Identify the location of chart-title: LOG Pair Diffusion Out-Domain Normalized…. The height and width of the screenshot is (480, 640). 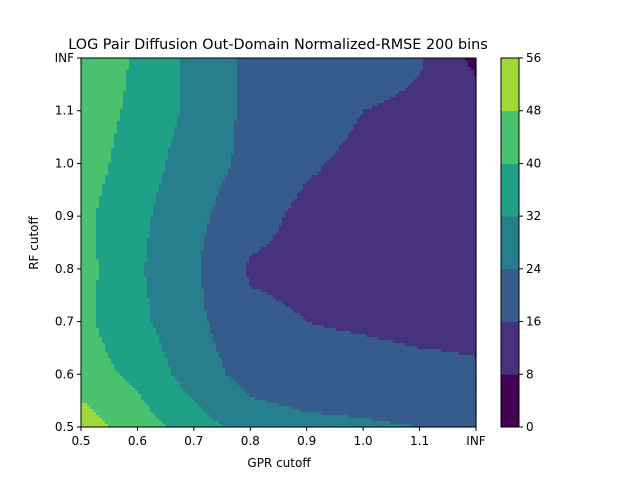
(278, 45).